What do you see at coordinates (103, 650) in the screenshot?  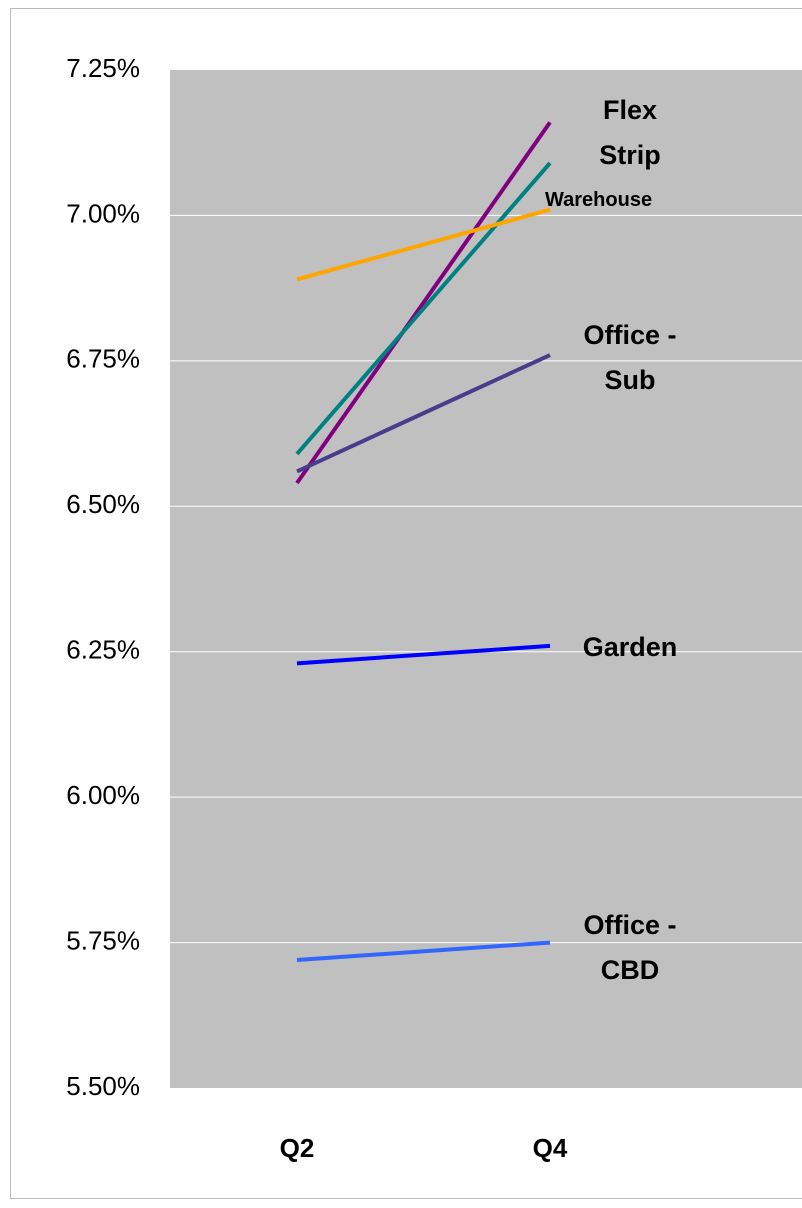 I see `y-tick-label: 6.25%` at bounding box center [103, 650].